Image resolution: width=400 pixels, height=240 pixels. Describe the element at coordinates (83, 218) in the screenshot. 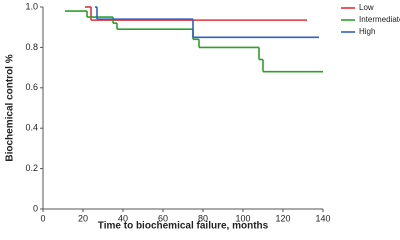

I see `x-tick-label: 20` at that location.